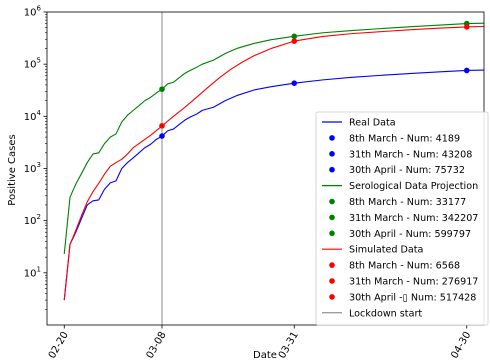 Image resolution: width=490 pixels, height=362 pixels. Describe the element at coordinates (413, 186) in the screenshot. I see `legend-series-label: Serological Data Projection` at that location.